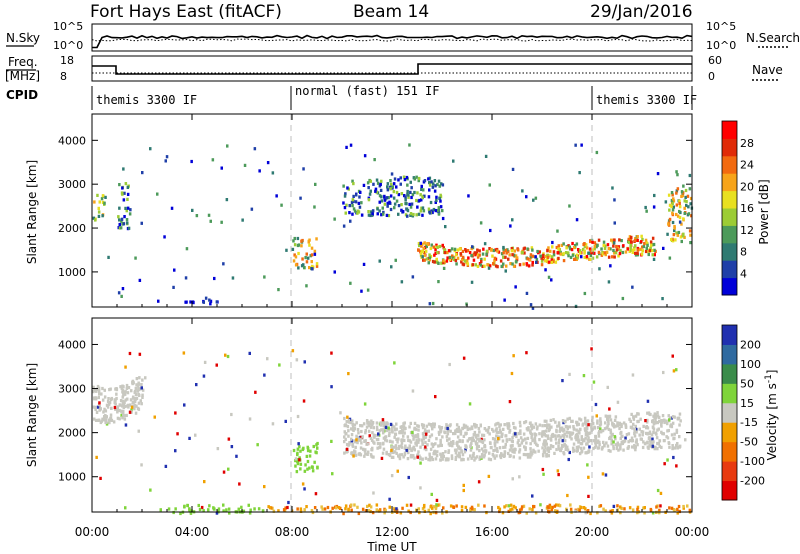 The image size is (800, 554). I want to click on velocity-ylabel: Slant Range [km], so click(32, 415).